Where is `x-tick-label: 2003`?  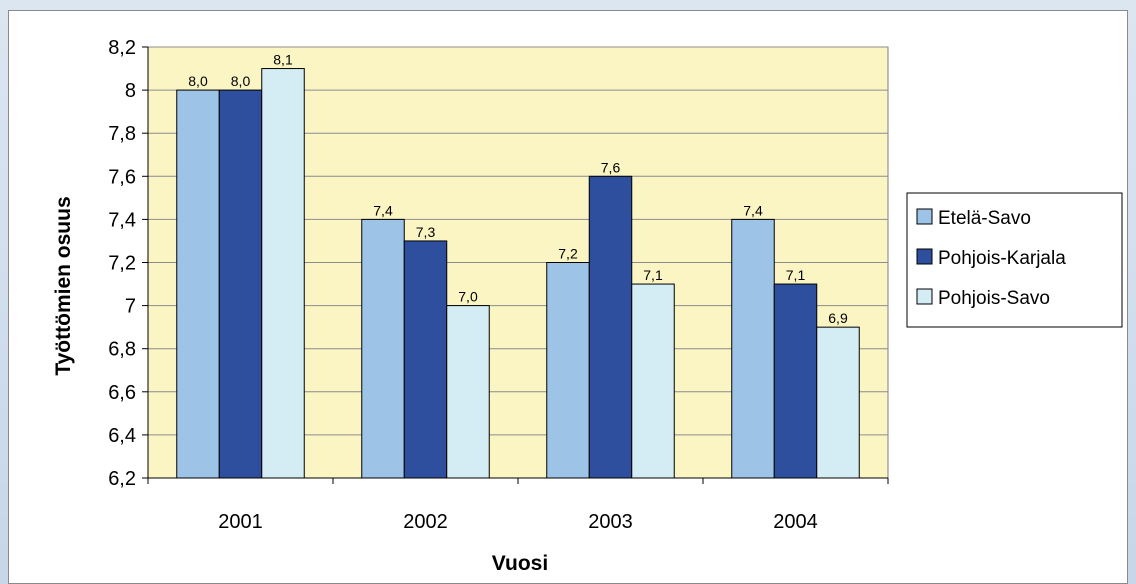 x-tick-label: 2003 is located at coordinates (610, 522).